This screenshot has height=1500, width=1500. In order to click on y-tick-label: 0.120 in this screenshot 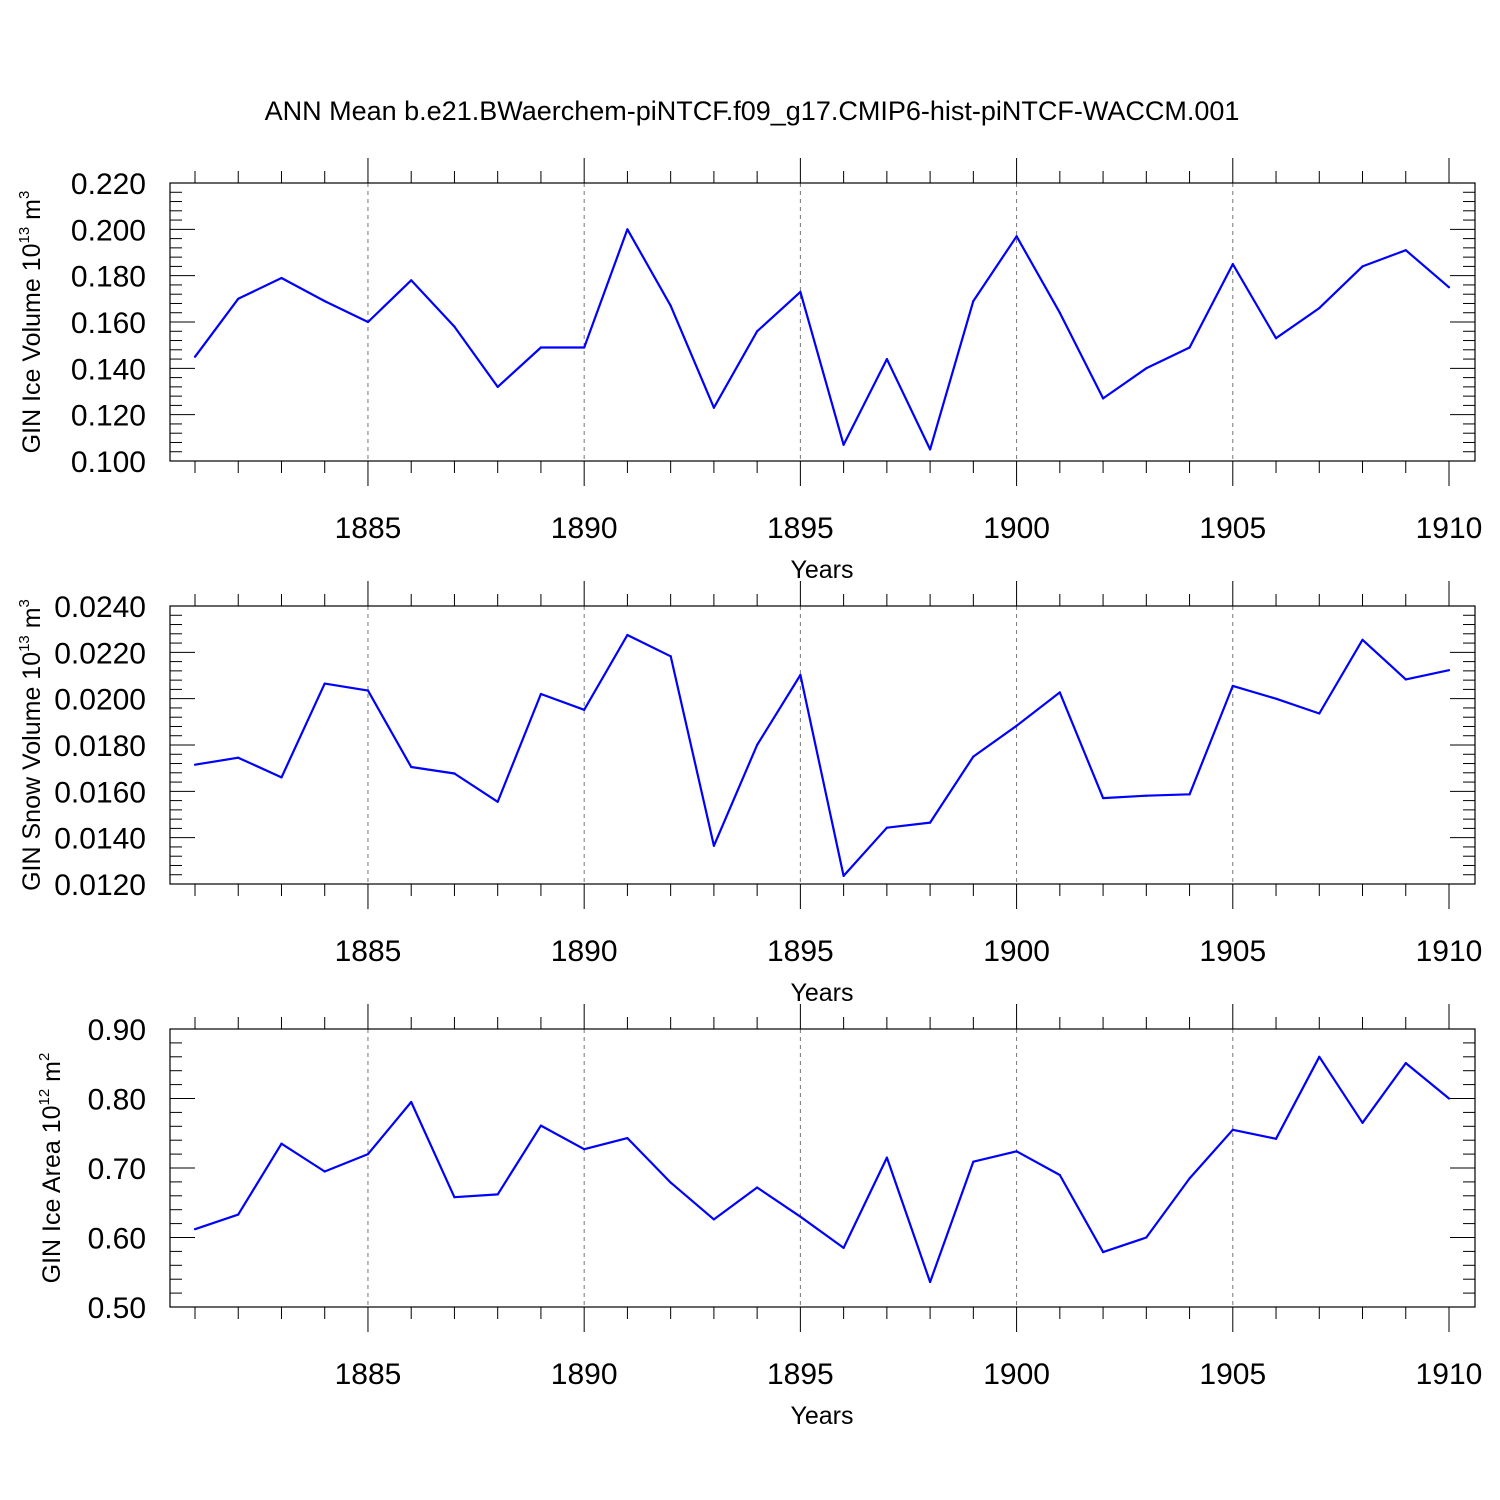, I will do `click(108, 416)`.